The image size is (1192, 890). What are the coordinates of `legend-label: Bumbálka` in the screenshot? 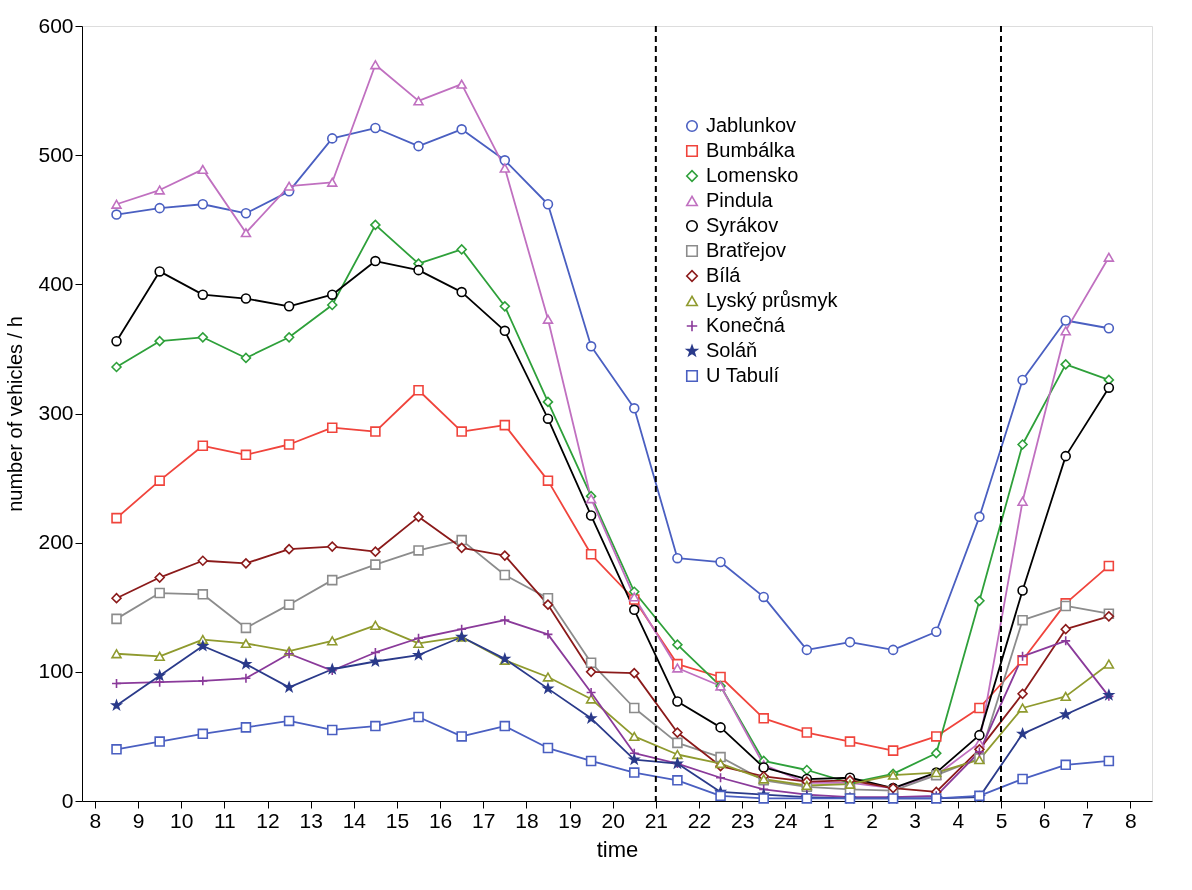 It's located at (751, 150).